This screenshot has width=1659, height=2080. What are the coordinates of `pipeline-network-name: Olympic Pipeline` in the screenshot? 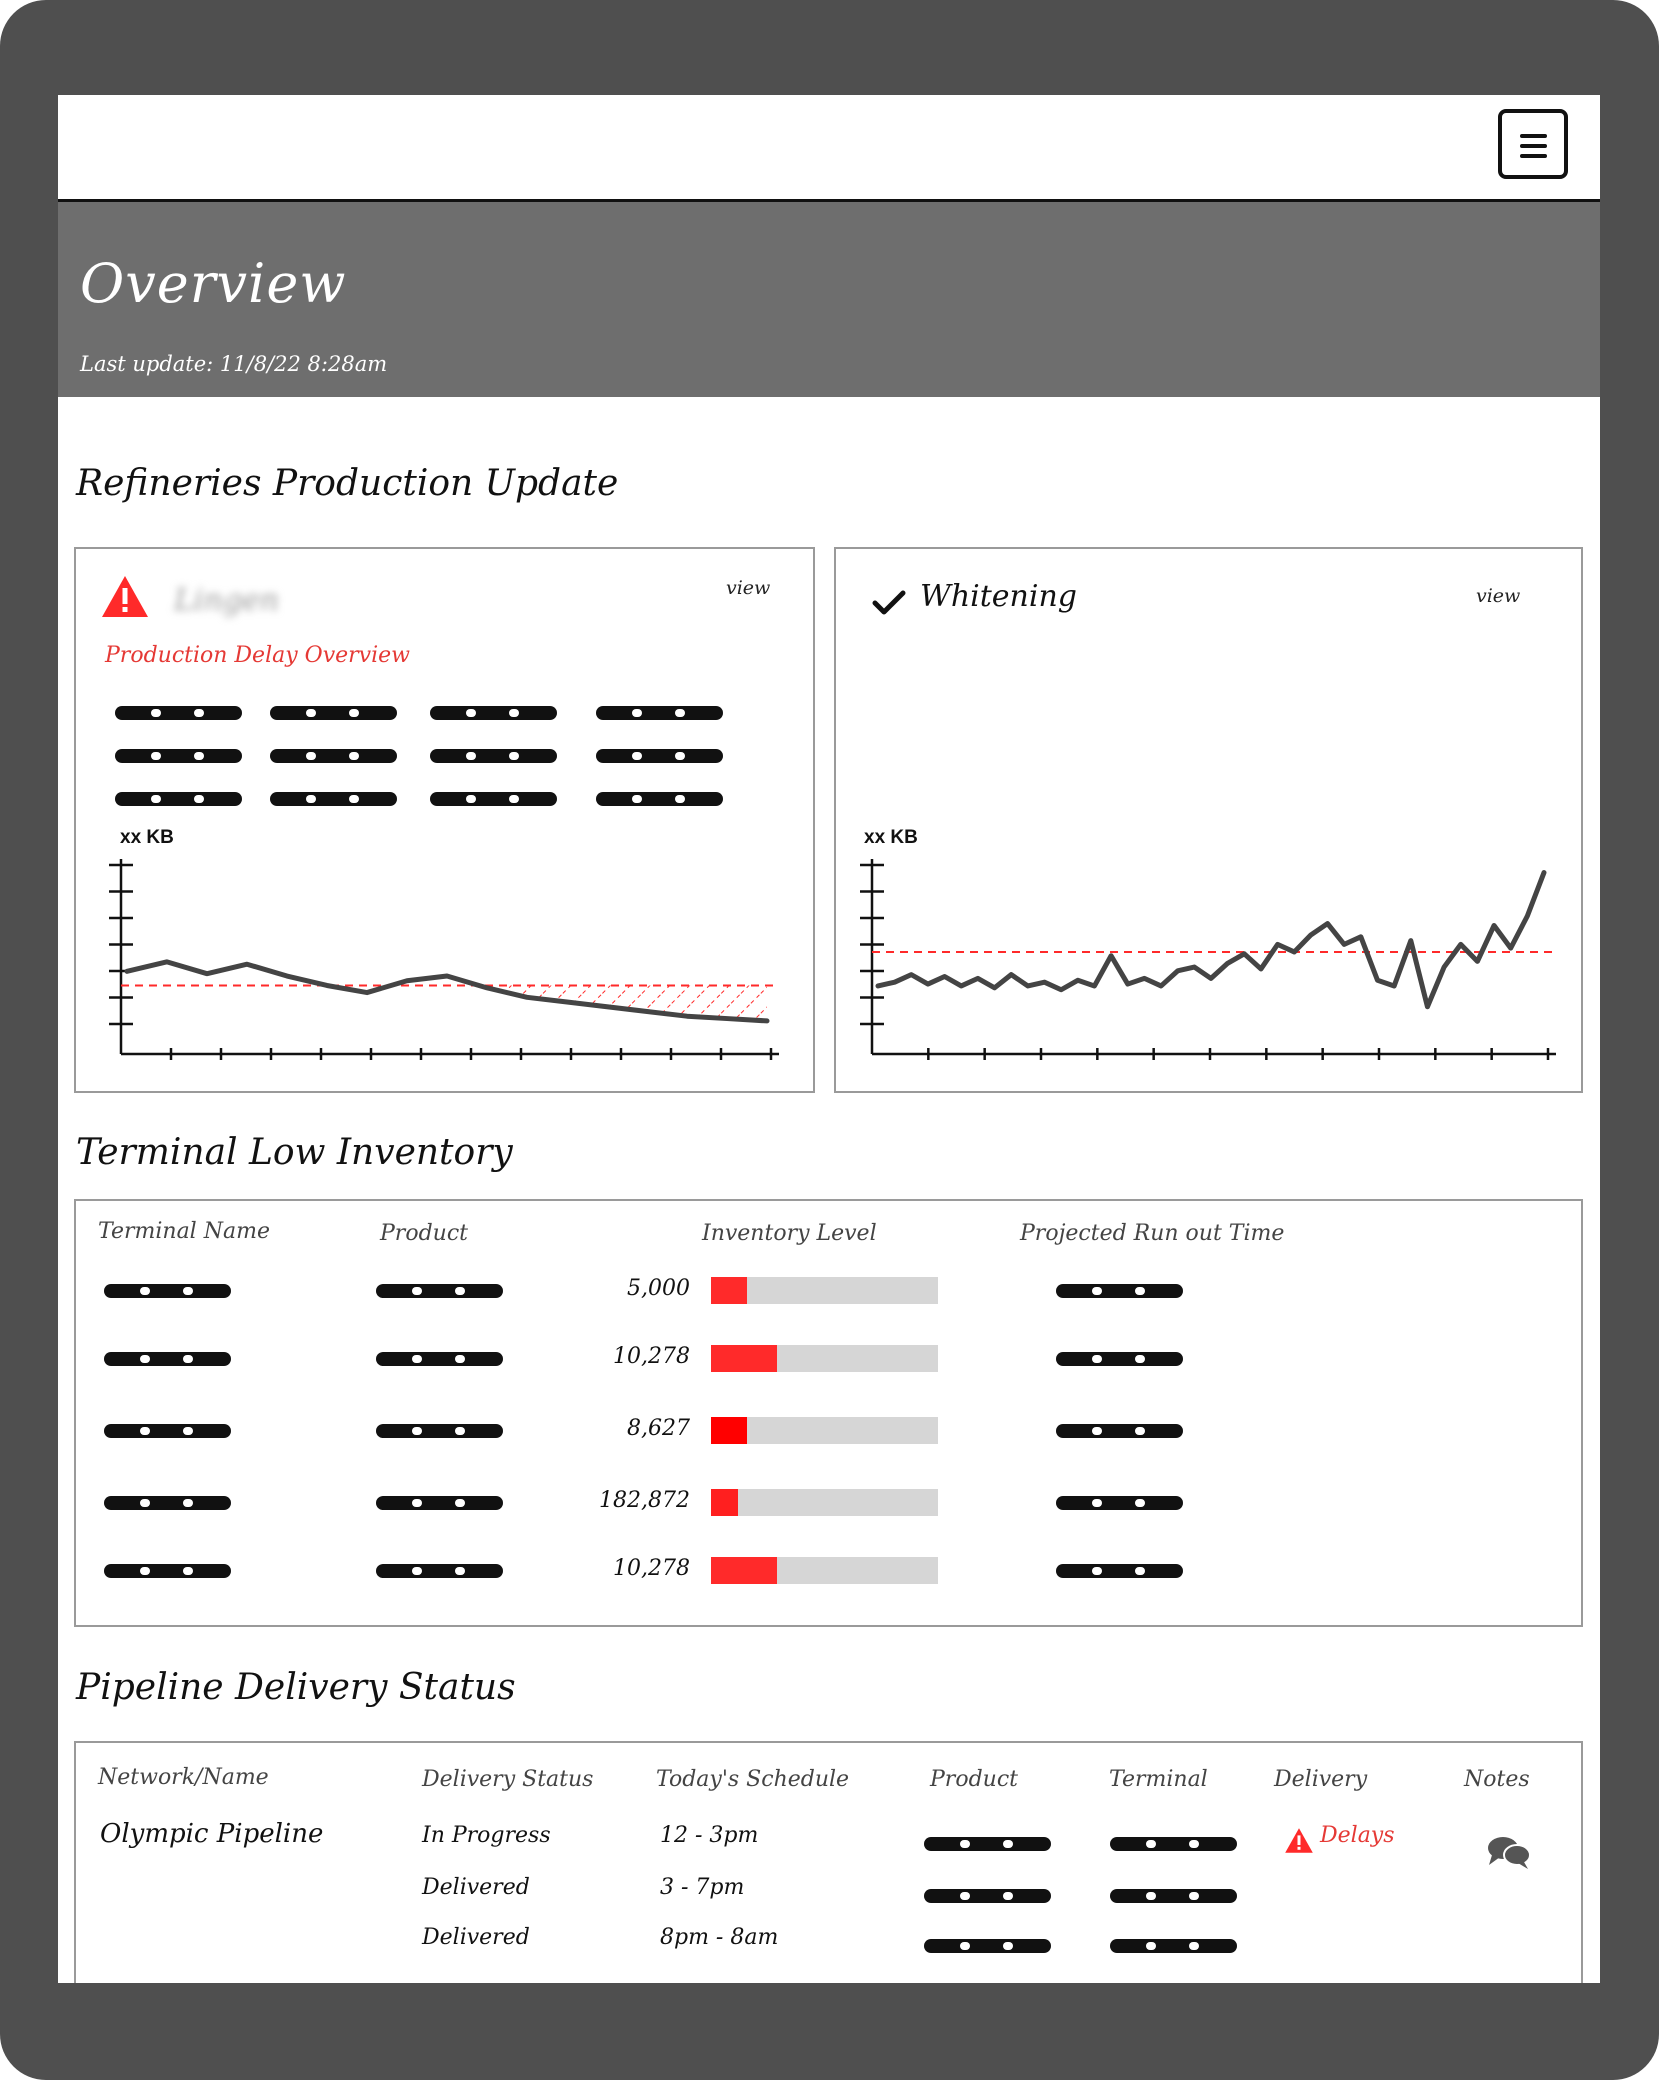 It's located at (212, 1834).